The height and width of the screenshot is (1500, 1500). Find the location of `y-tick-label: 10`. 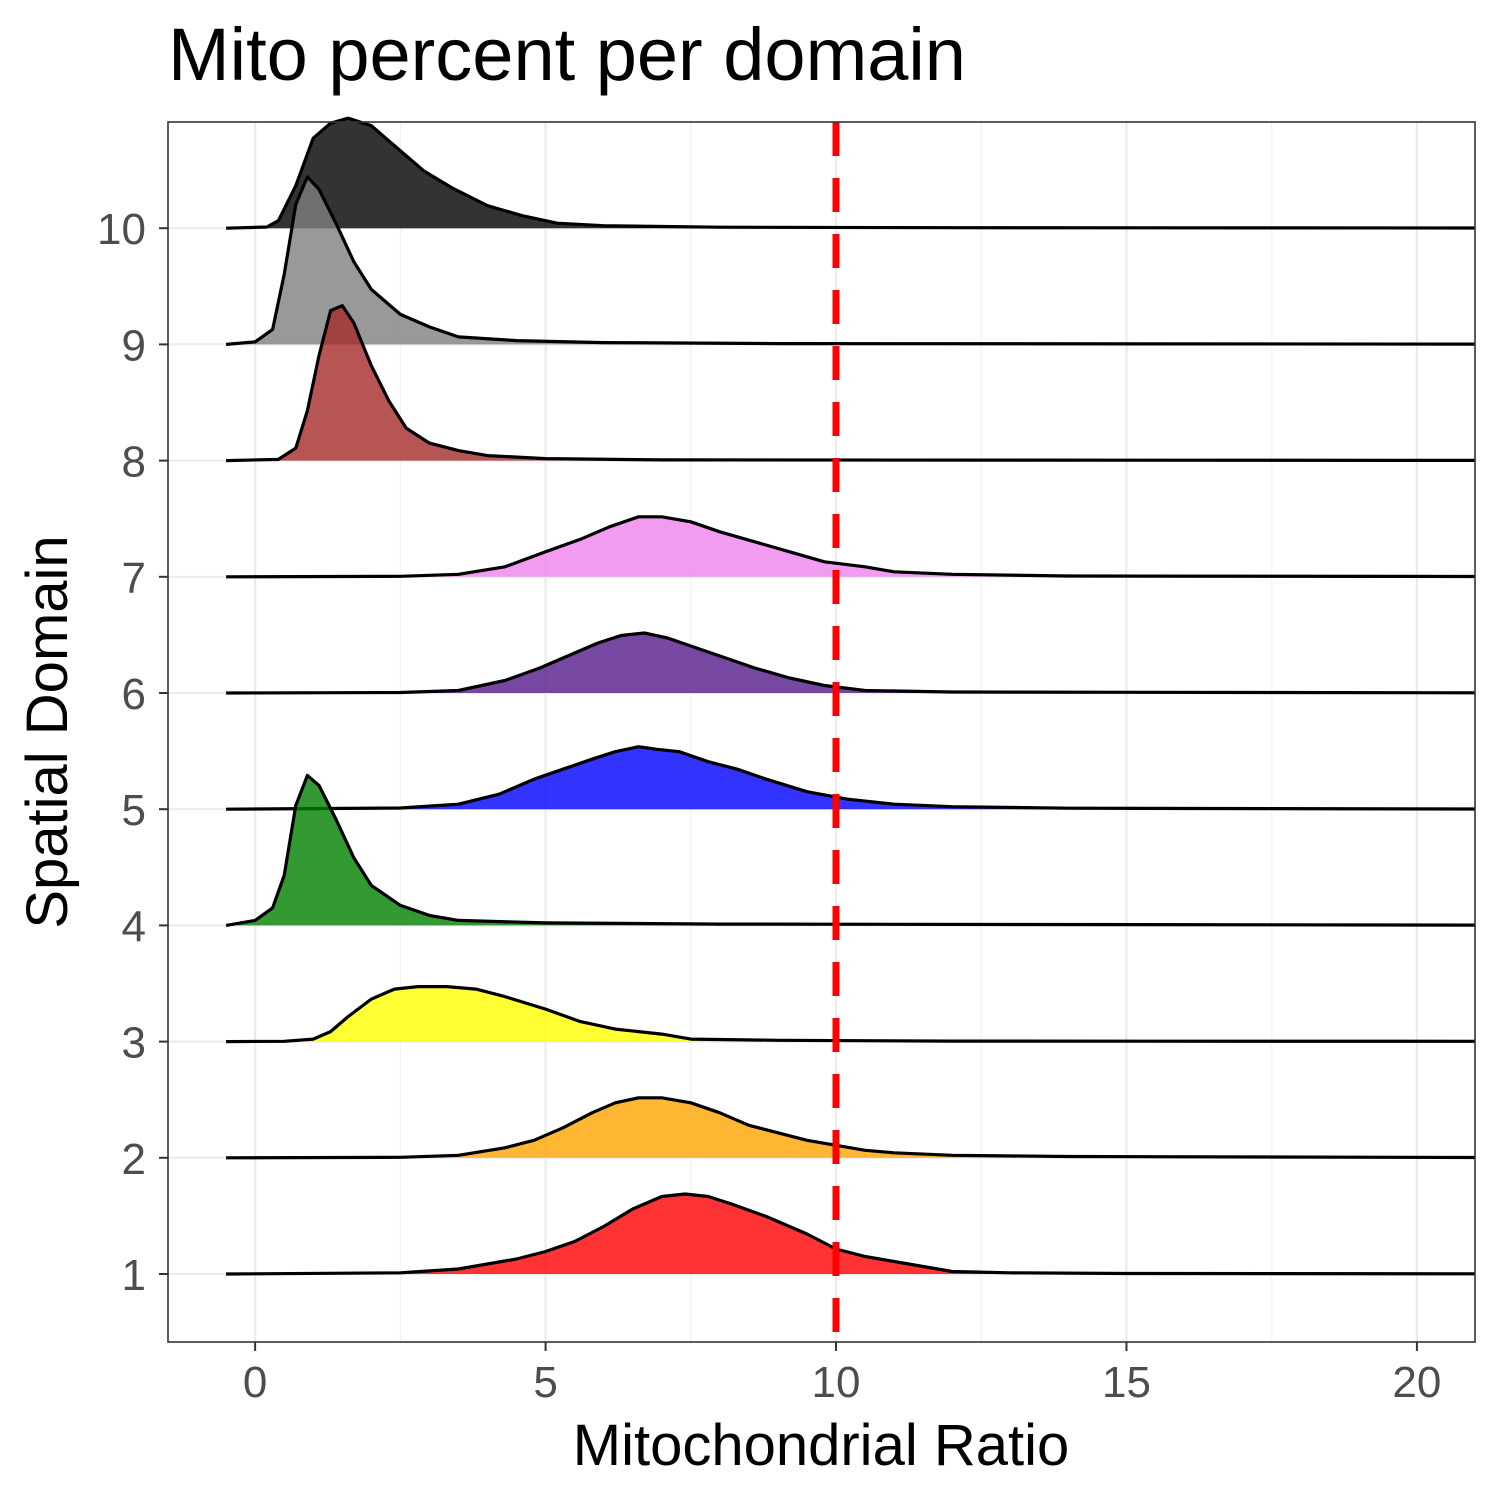

y-tick-label: 10 is located at coordinates (121, 229).